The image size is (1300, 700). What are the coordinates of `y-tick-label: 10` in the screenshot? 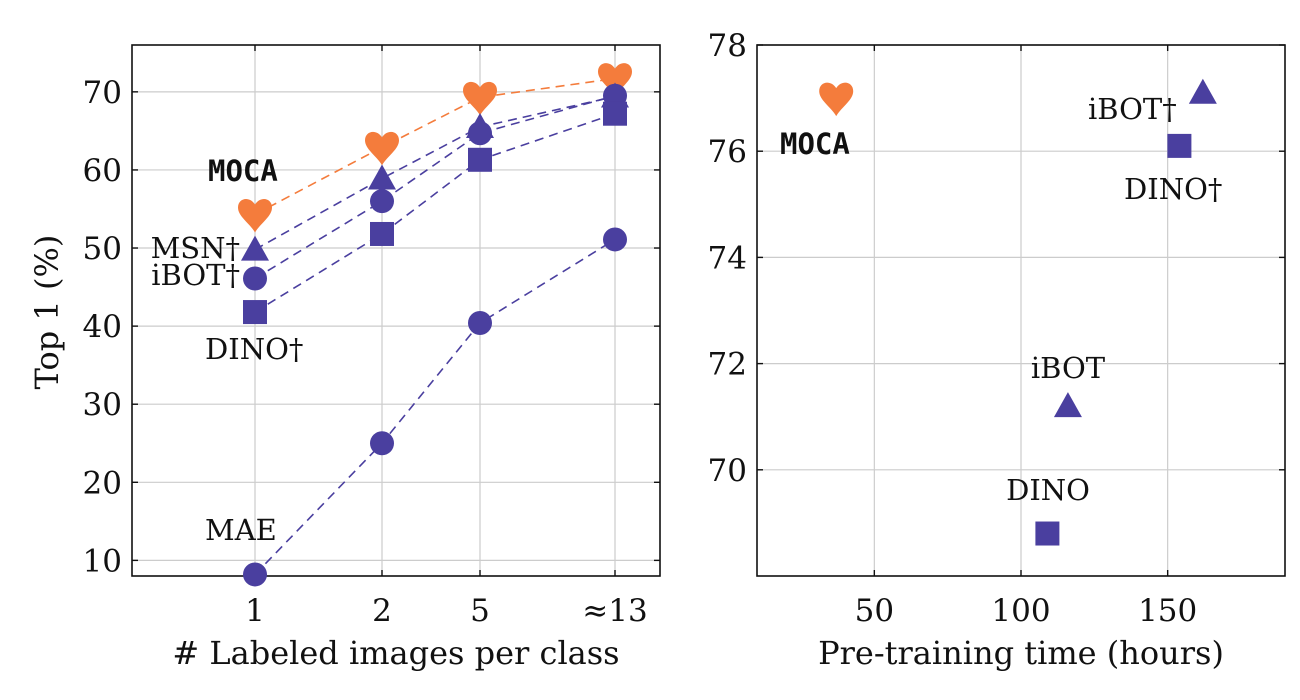 It's located at (102, 561).